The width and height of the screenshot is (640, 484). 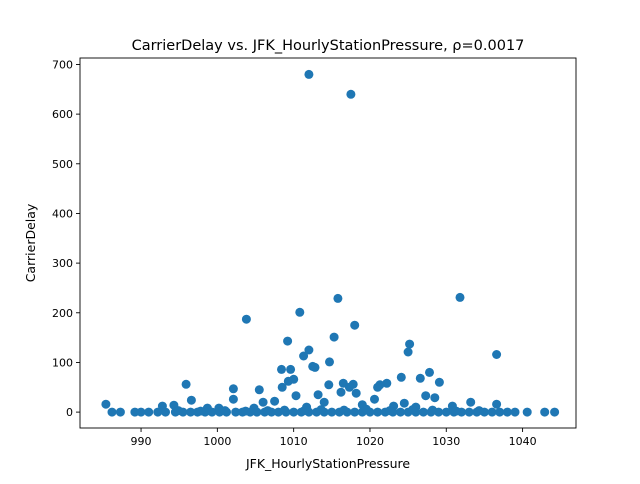 I want to click on y-tick-label: 400, so click(x=62, y=213).